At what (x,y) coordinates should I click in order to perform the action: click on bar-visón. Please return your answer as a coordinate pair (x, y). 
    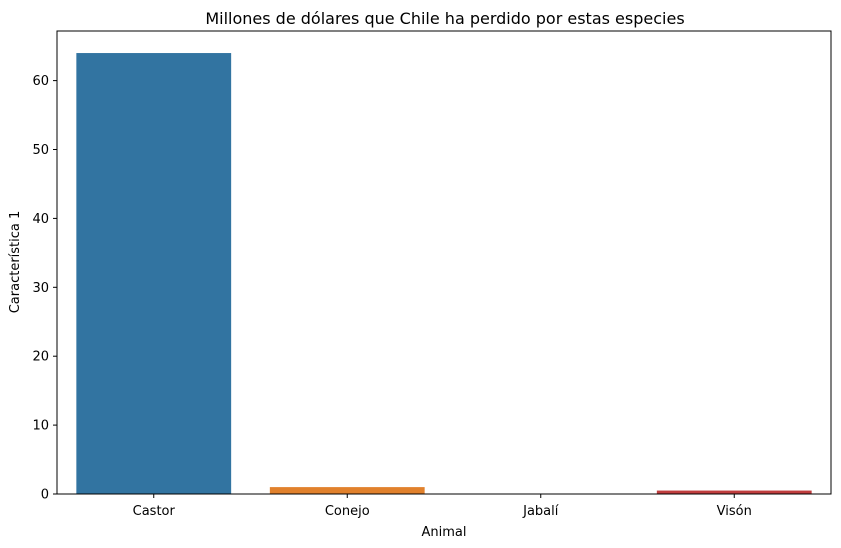
    Looking at the image, I should click on (734, 492).